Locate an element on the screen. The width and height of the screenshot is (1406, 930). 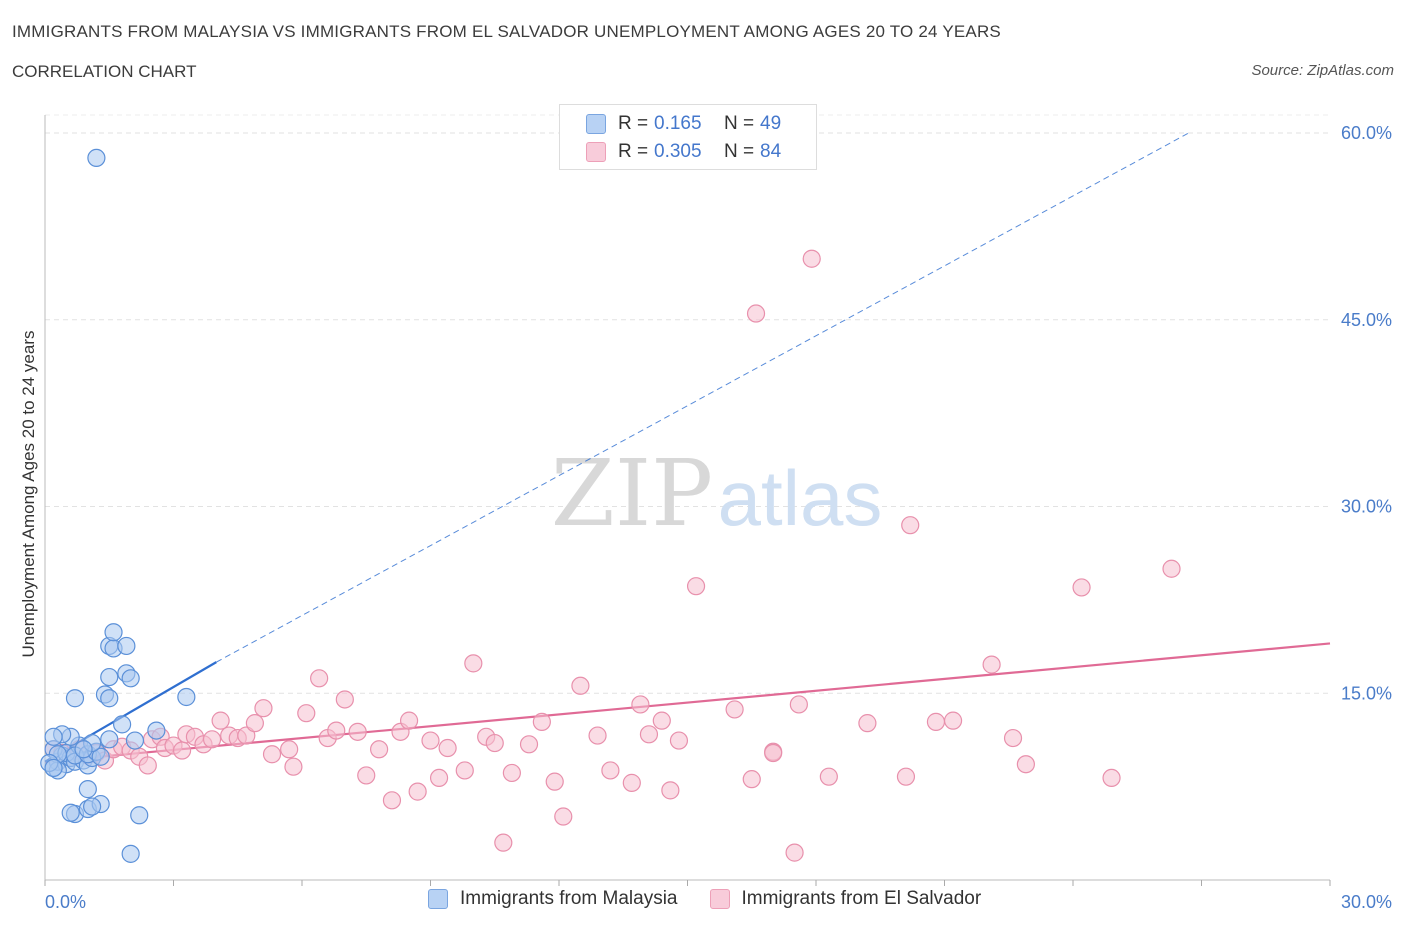
malaysia-points is located at coordinates (118, 505).